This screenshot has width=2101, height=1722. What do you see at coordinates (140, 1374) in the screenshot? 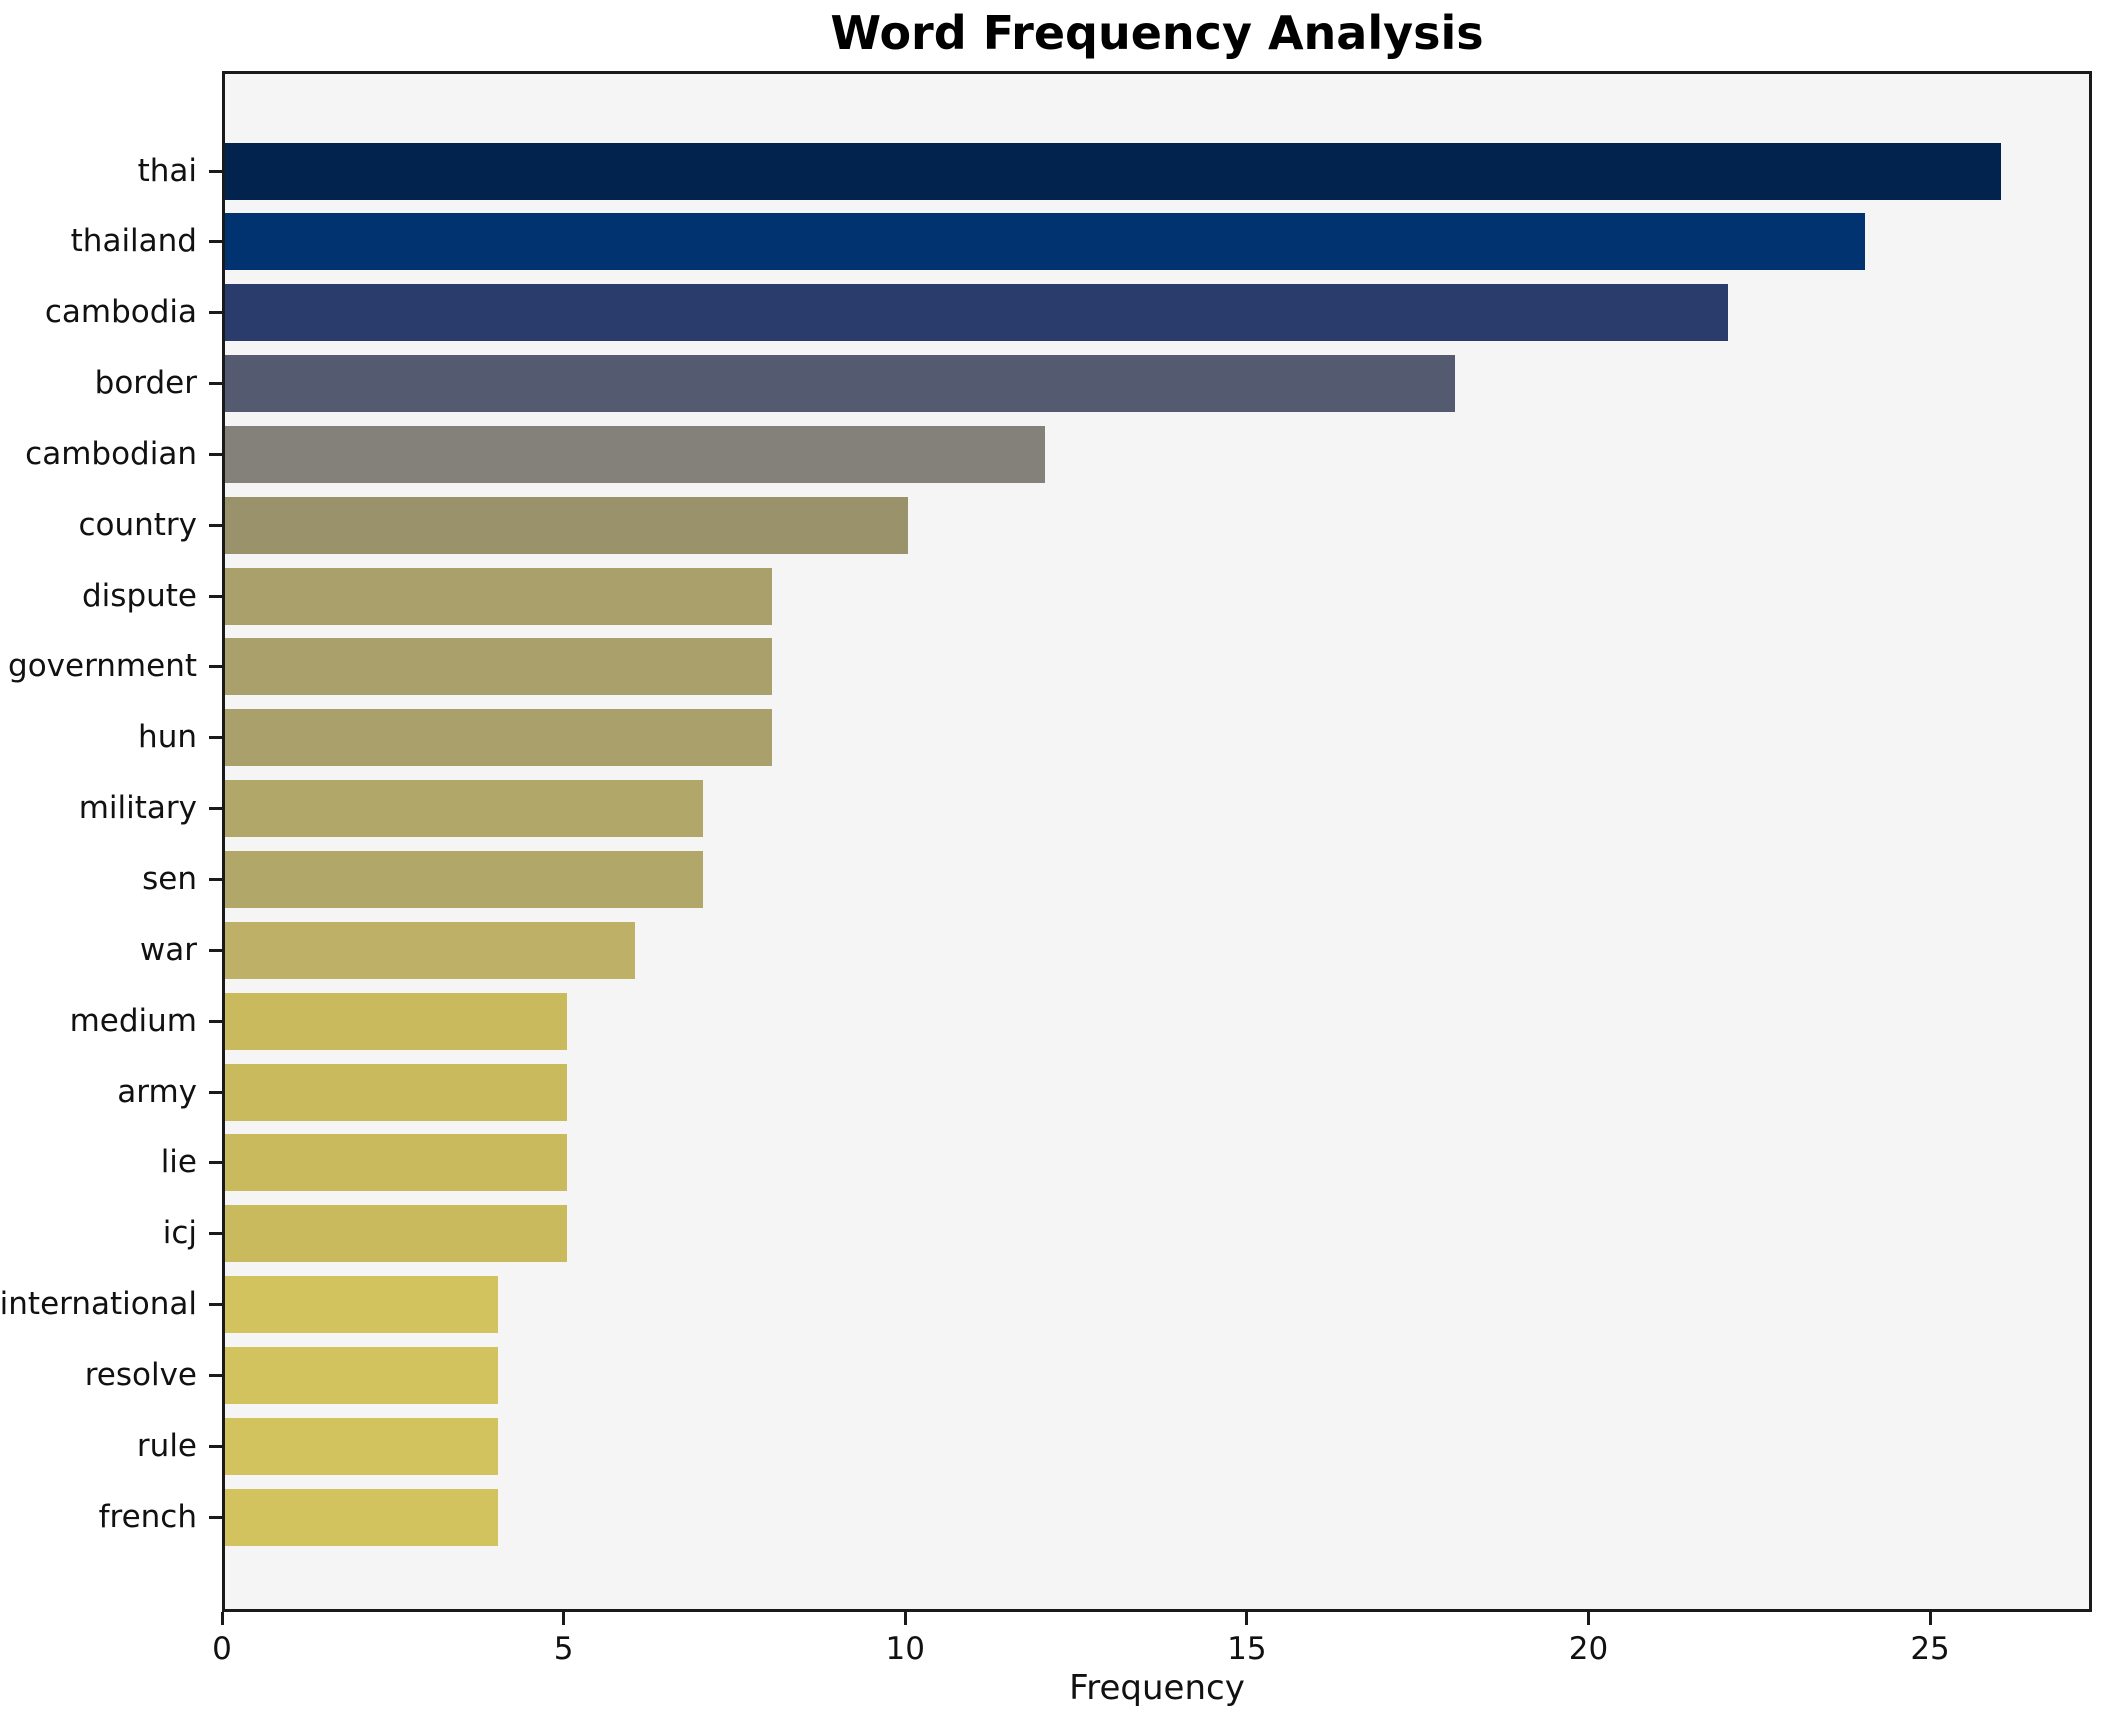
I see `y-label-resolve: resolve` at bounding box center [140, 1374].